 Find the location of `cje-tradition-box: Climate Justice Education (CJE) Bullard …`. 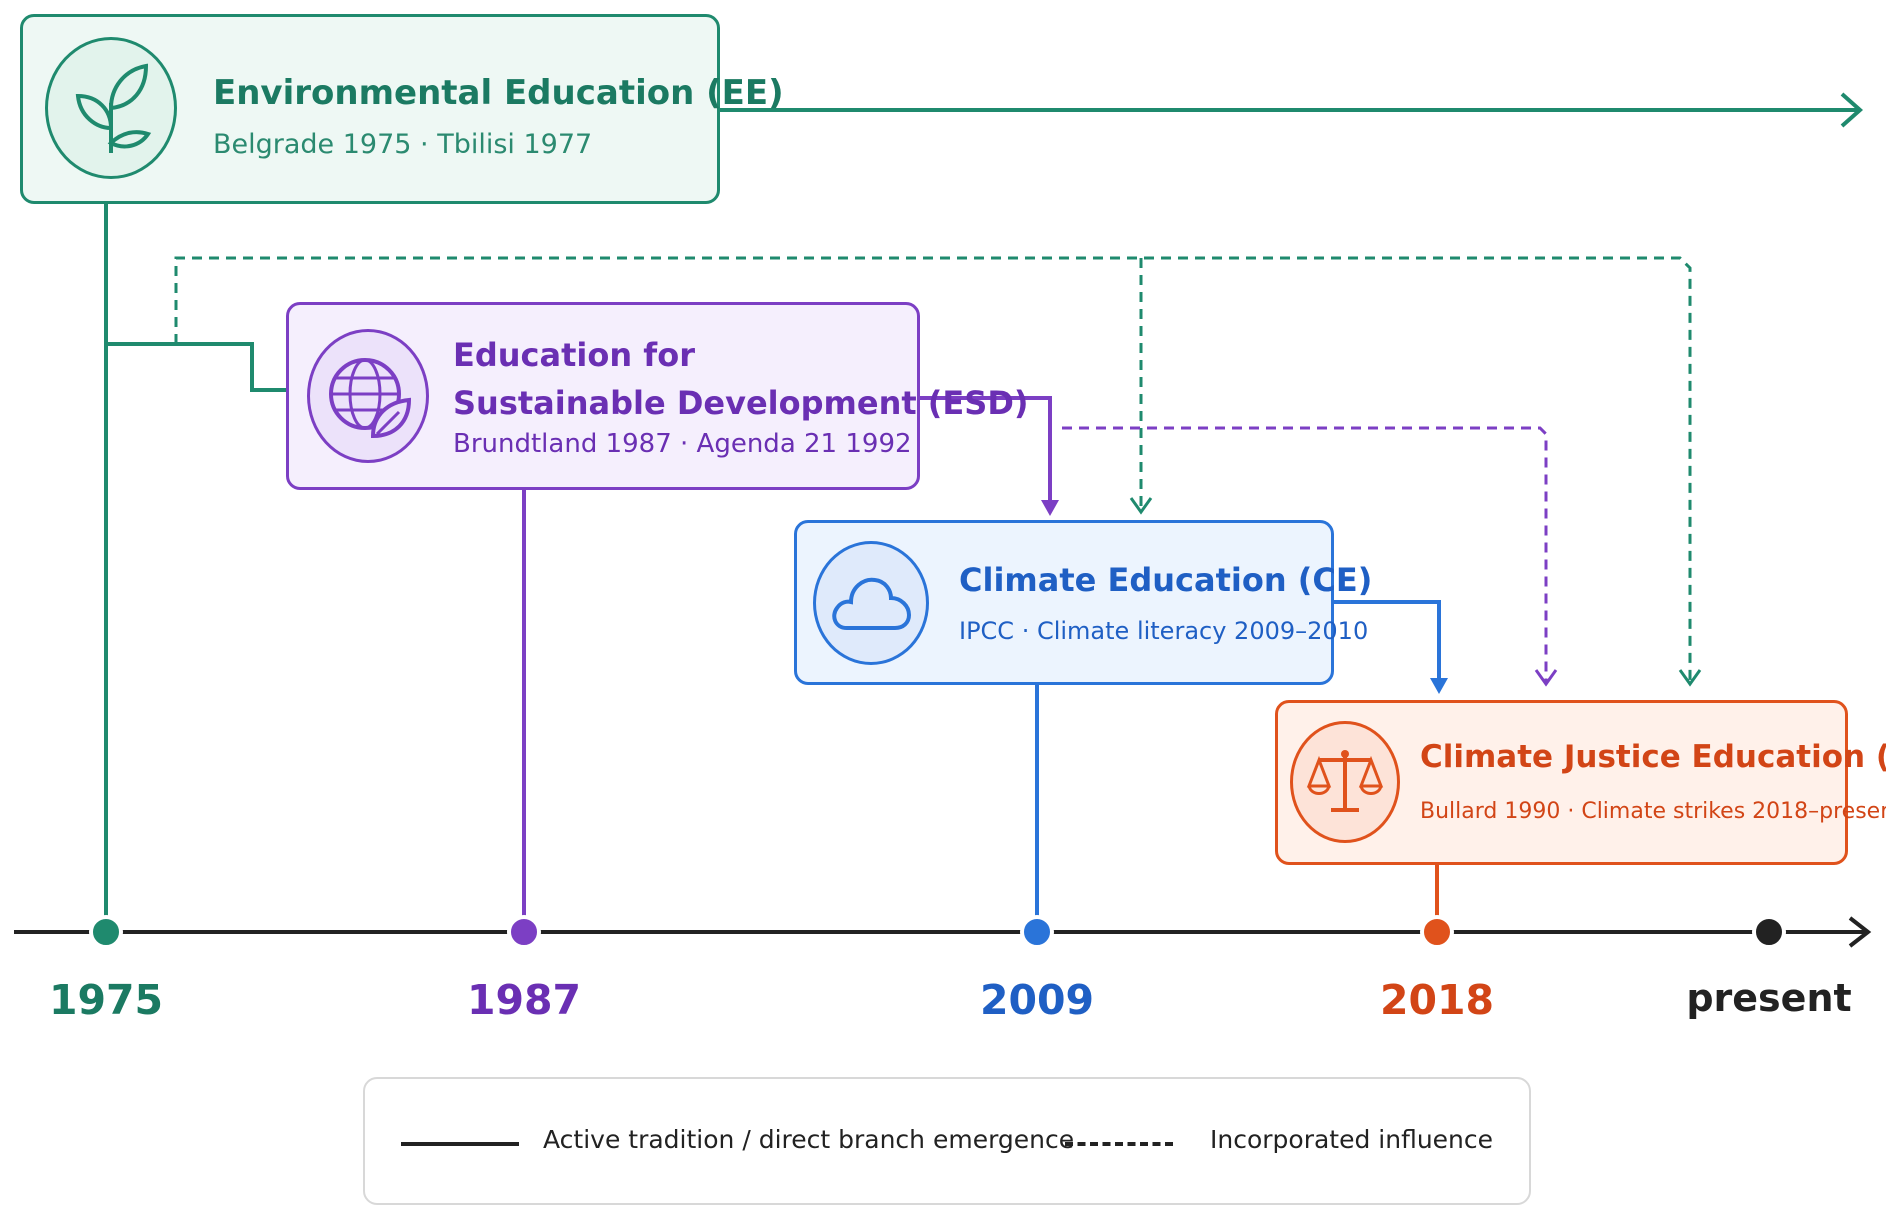

cje-tradition-box: Climate Justice Education (CJE) Bullard … is located at coordinates (1580, 782).